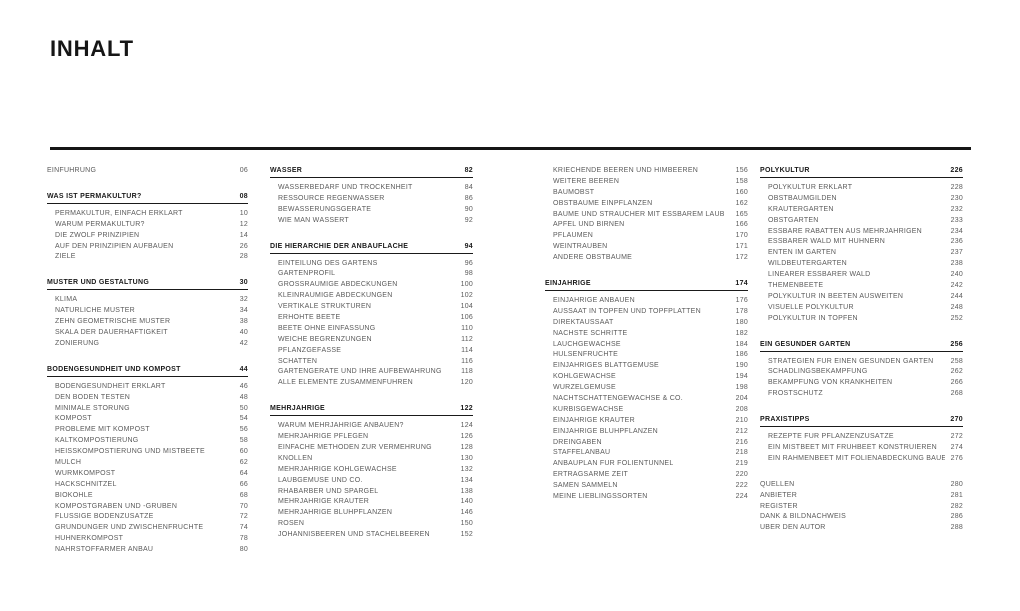  Describe the element at coordinates (147, 248) in the screenshot. I see `toc-item: AUF DEN PRINZIPIEN AUFBAUEN 26` at that location.